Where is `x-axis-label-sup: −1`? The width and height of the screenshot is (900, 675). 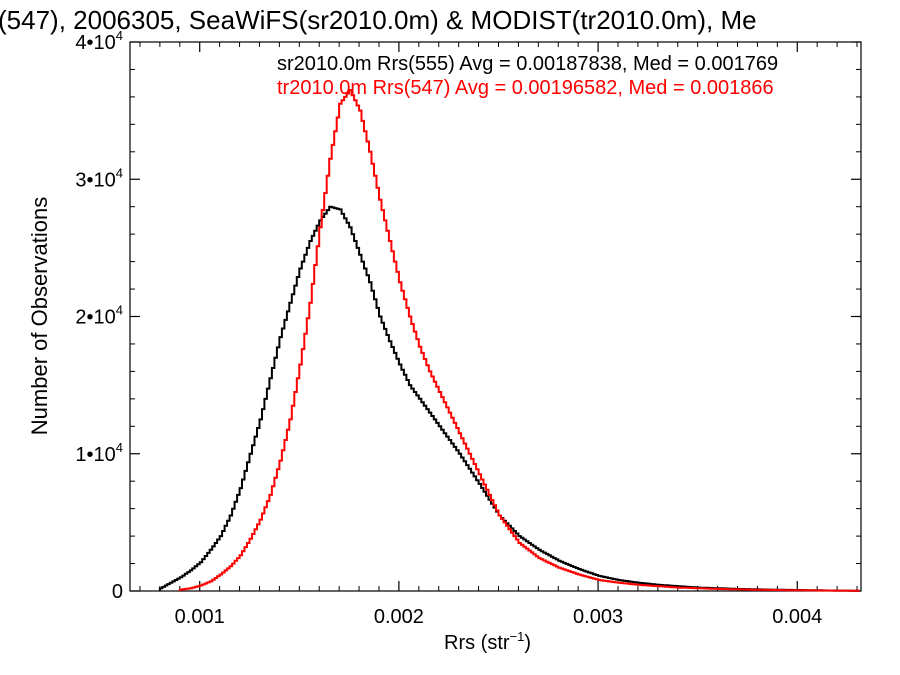
x-axis-label-sup: −1 is located at coordinates (517, 636).